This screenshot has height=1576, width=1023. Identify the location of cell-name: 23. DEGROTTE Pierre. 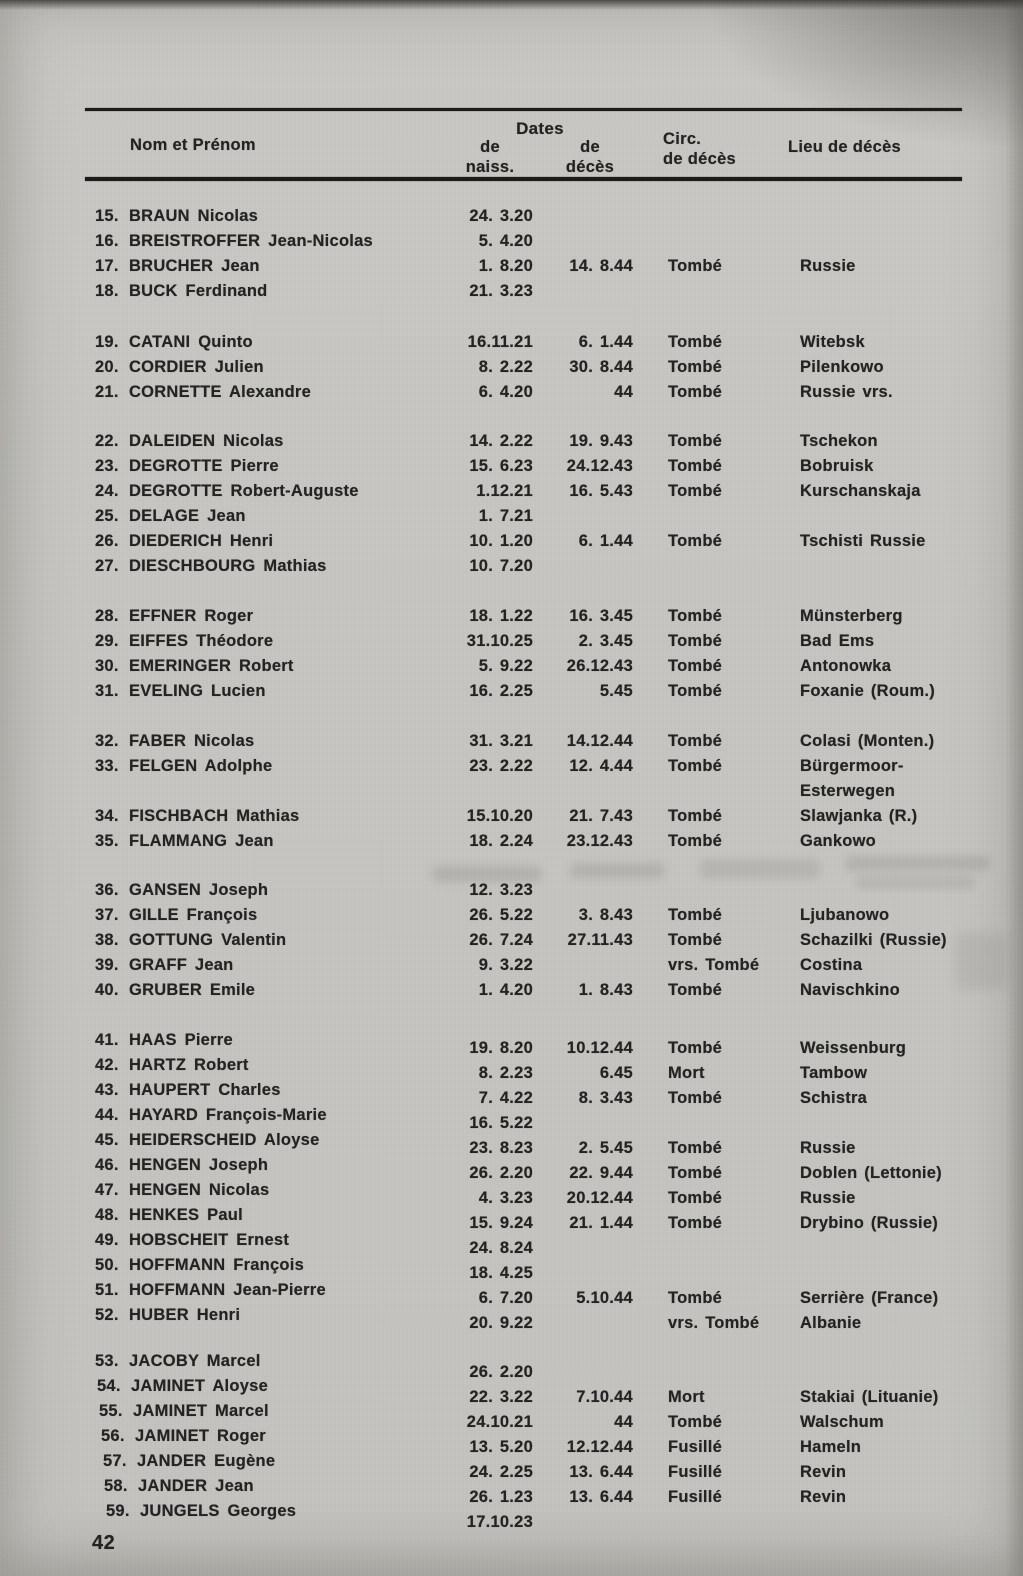
(252, 466).